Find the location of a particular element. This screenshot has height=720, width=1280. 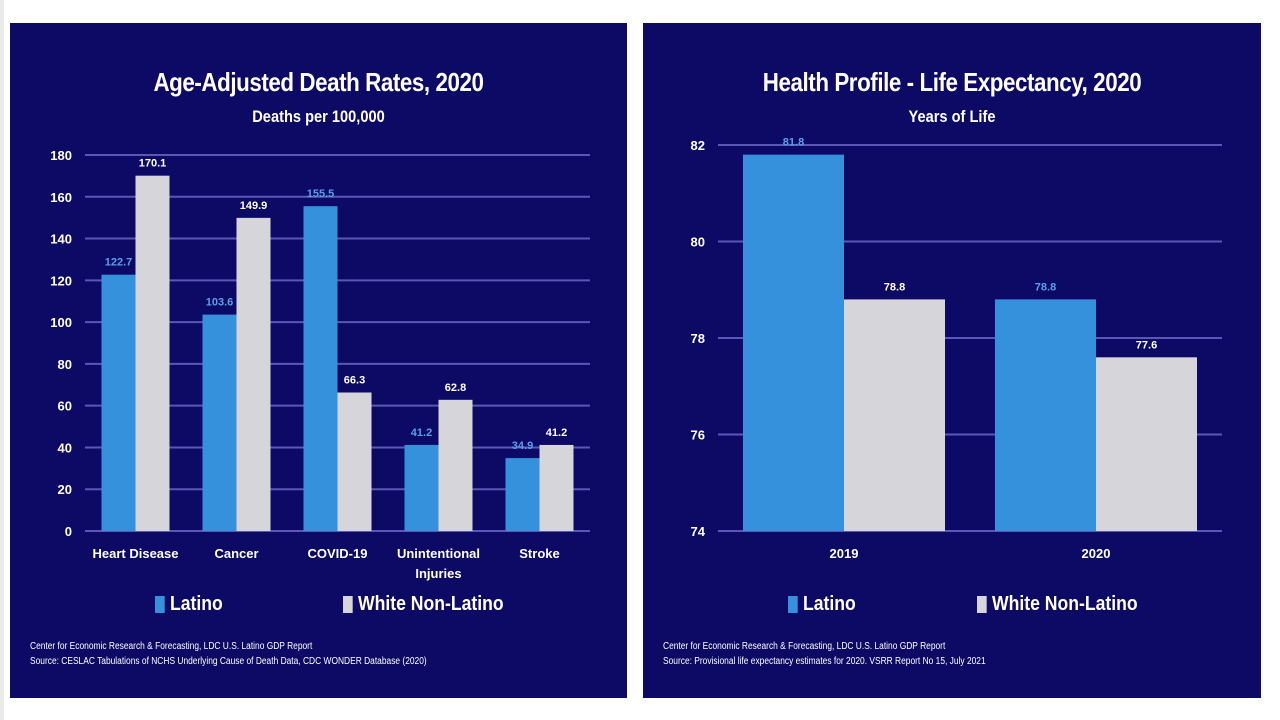

y-tick-label: 160 is located at coordinates (61, 197).